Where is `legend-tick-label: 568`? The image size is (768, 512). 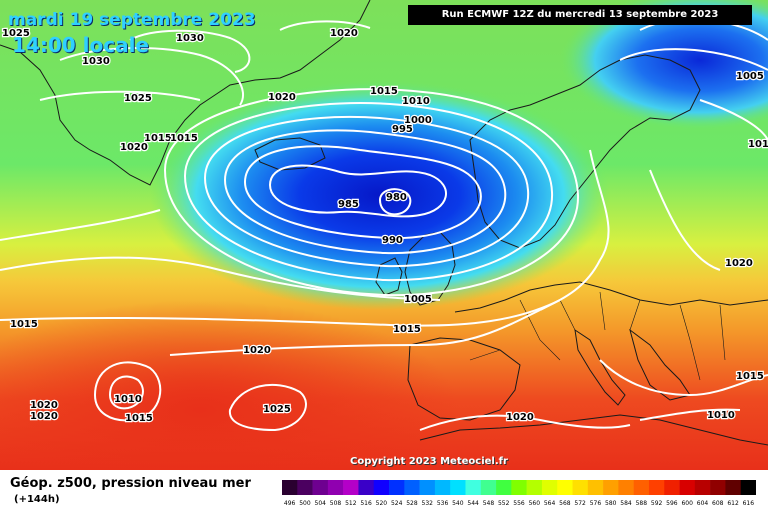 legend-tick-label: 568 is located at coordinates (565, 503).